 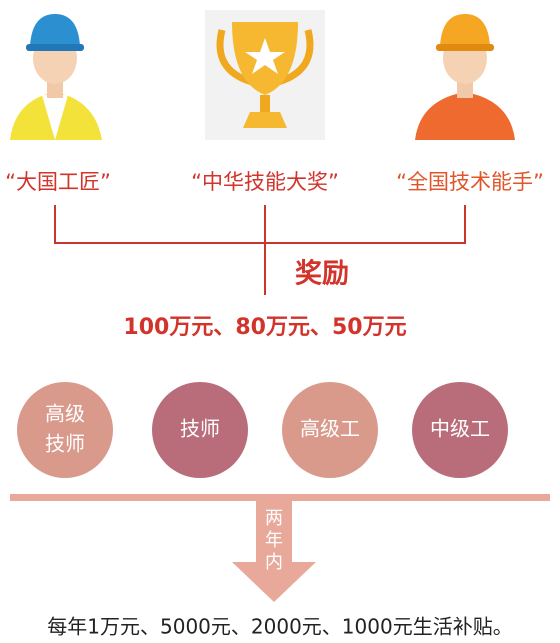 I want to click on award-label: “全国技术能手”, so click(x=470, y=182).